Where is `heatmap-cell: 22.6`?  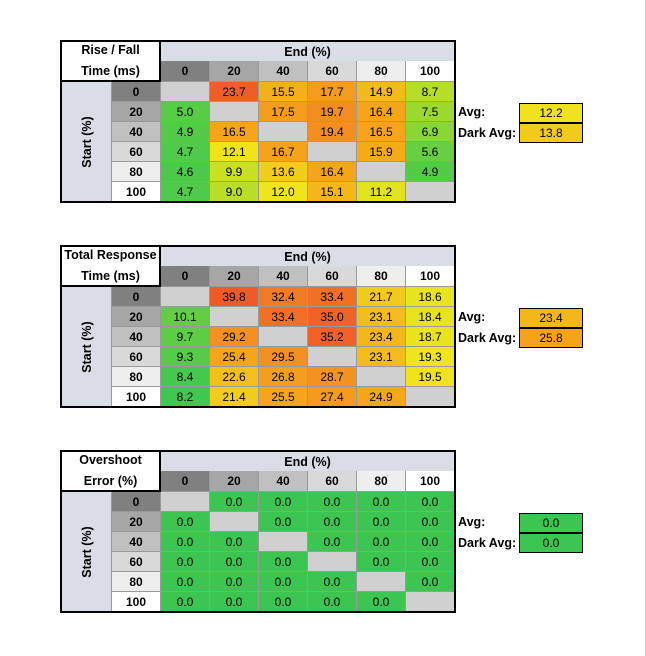
heatmap-cell: 22.6 is located at coordinates (234, 377).